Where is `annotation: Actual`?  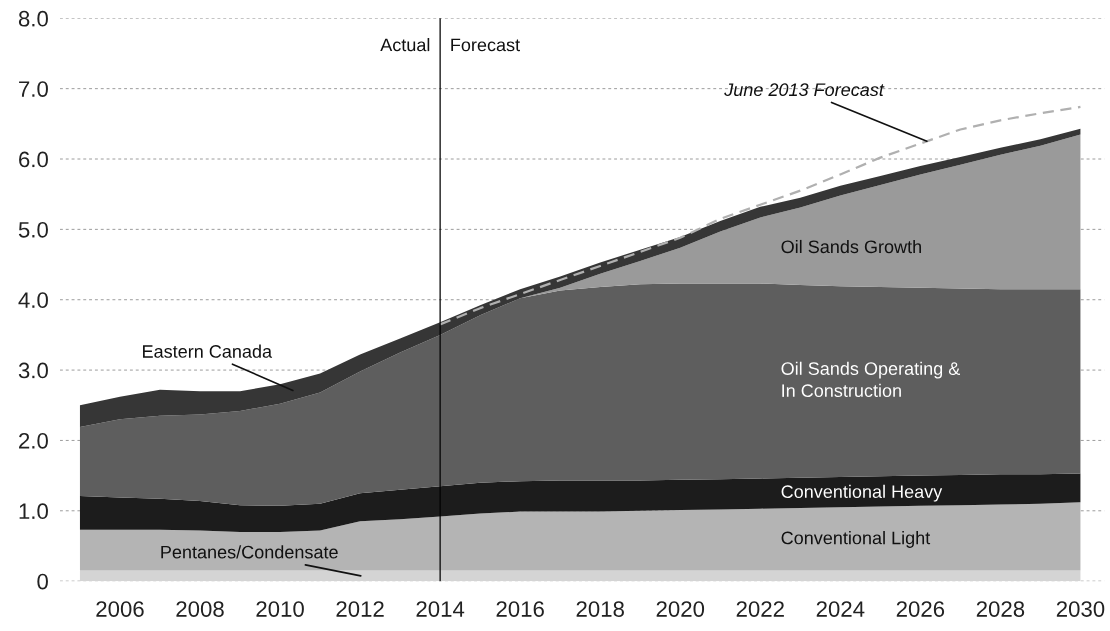 annotation: Actual is located at coordinates (405, 45).